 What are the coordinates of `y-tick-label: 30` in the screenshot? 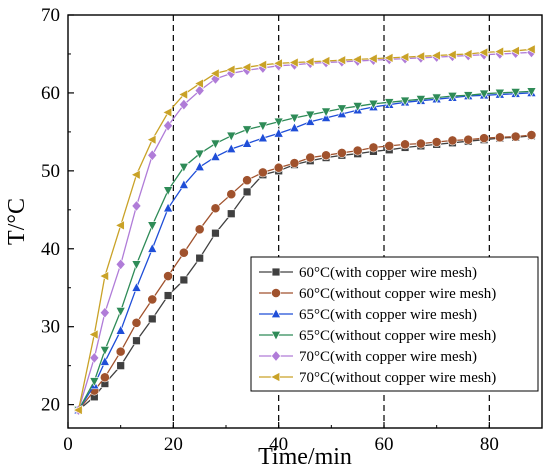 It's located at (50, 327).